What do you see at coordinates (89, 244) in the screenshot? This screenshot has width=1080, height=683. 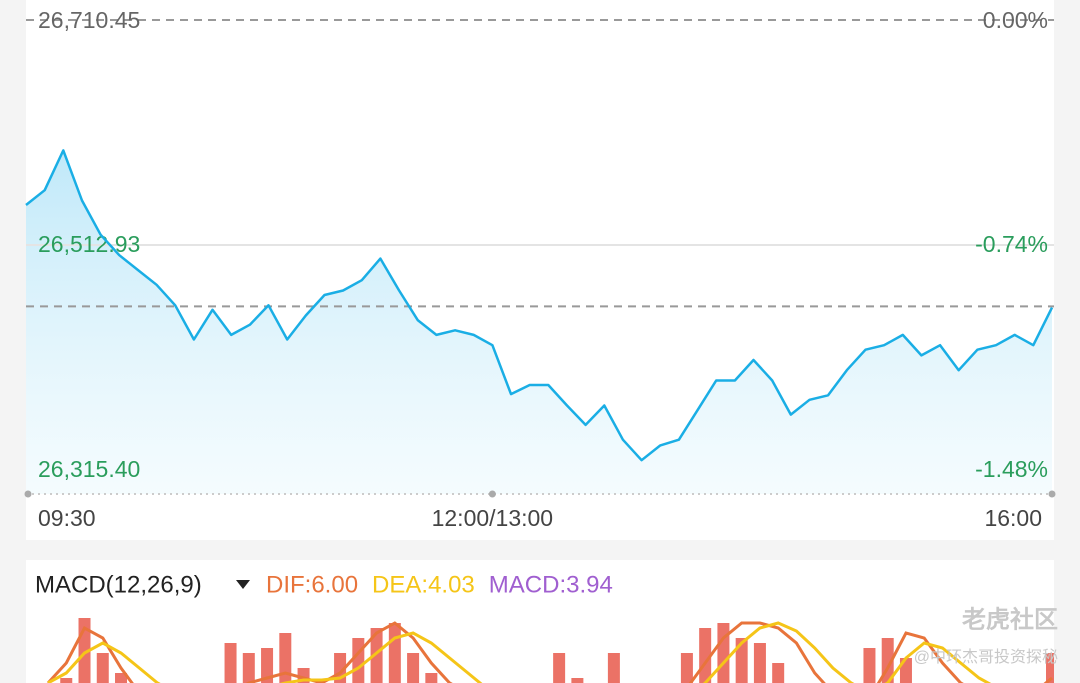 I see `y-tick-label: 26,512.93` at bounding box center [89, 244].